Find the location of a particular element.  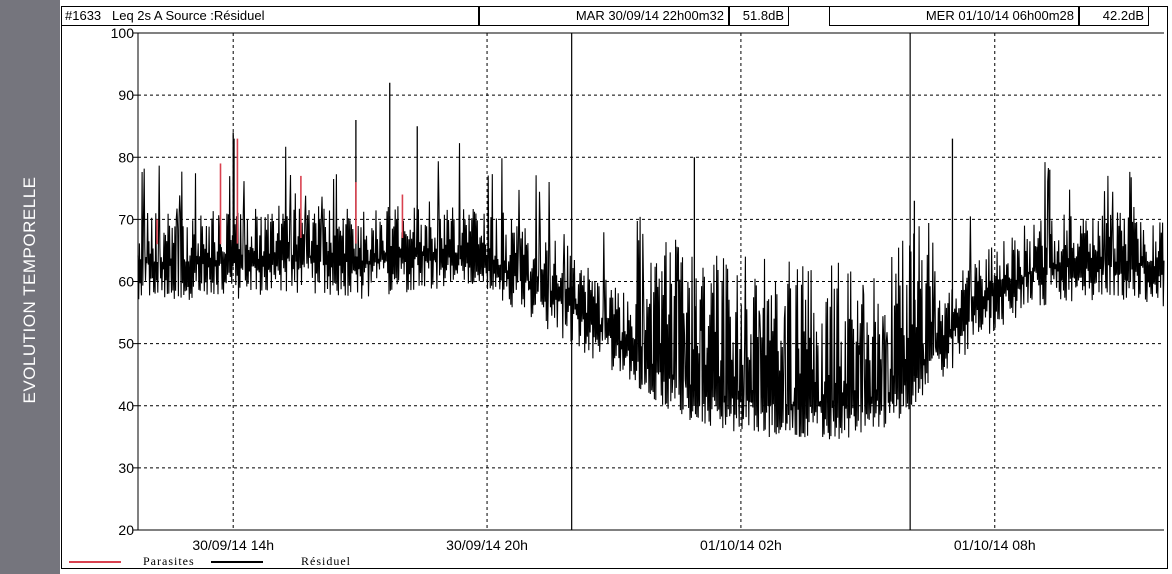

y-tick-label: 20 is located at coordinates (126, 530).